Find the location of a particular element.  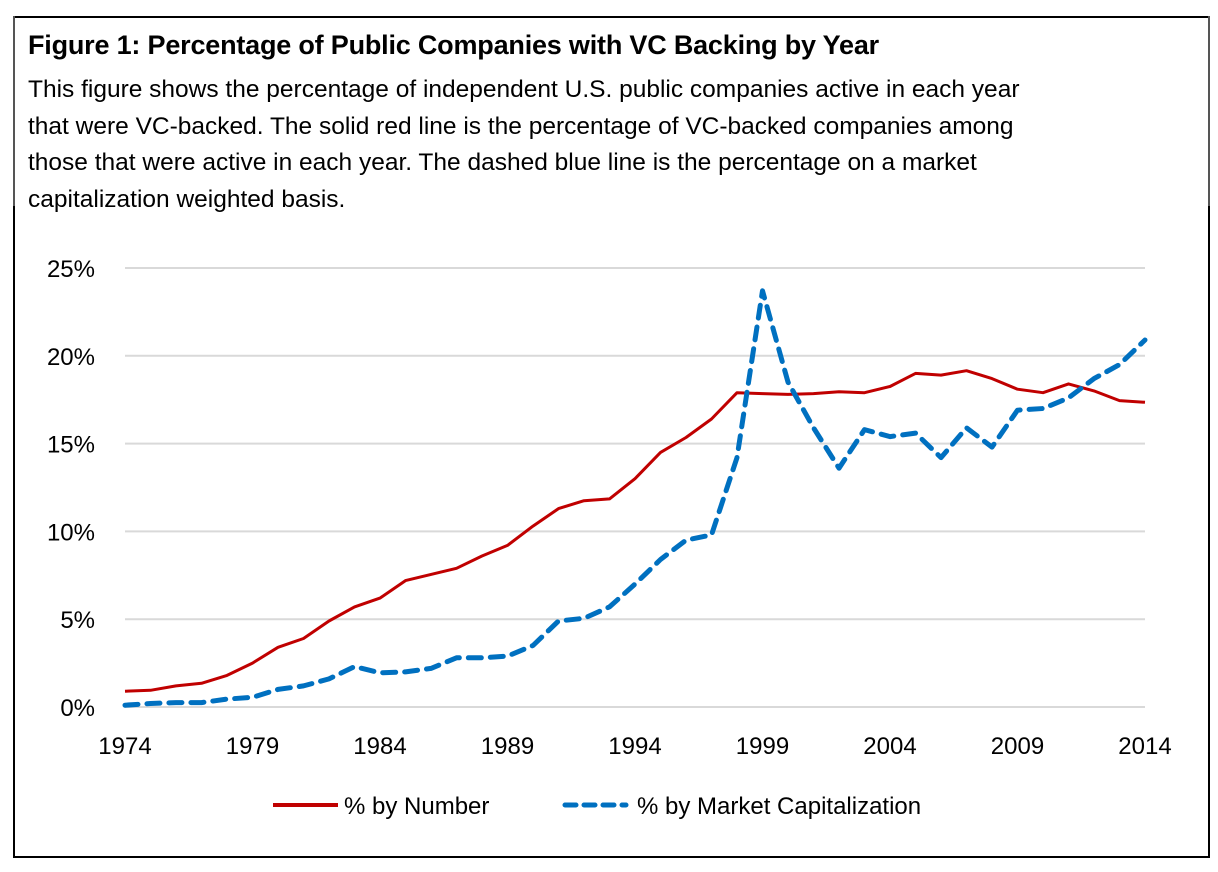

y-tick-label: 5% is located at coordinates (77, 620).